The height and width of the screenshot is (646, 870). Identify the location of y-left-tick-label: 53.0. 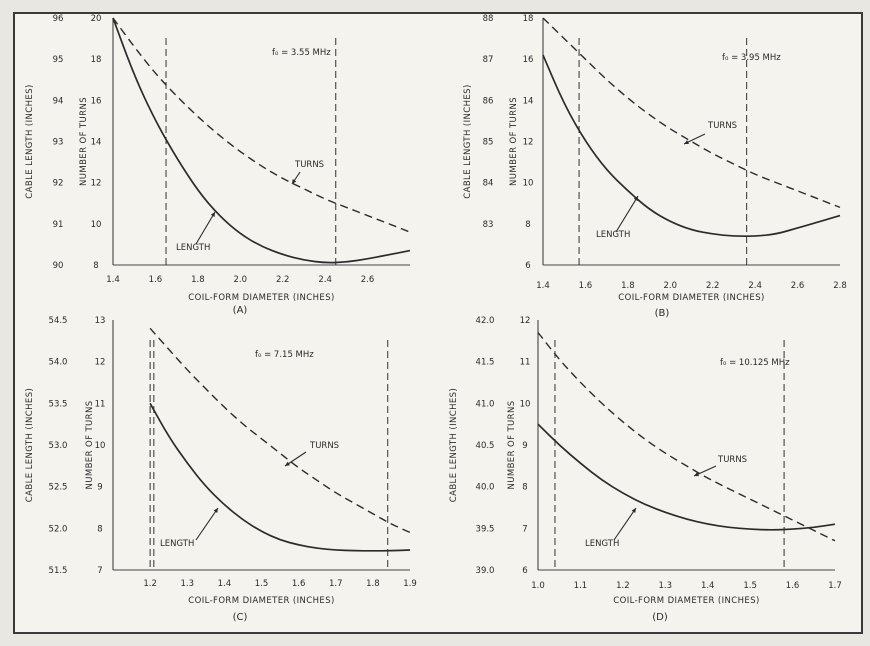
(58, 446).